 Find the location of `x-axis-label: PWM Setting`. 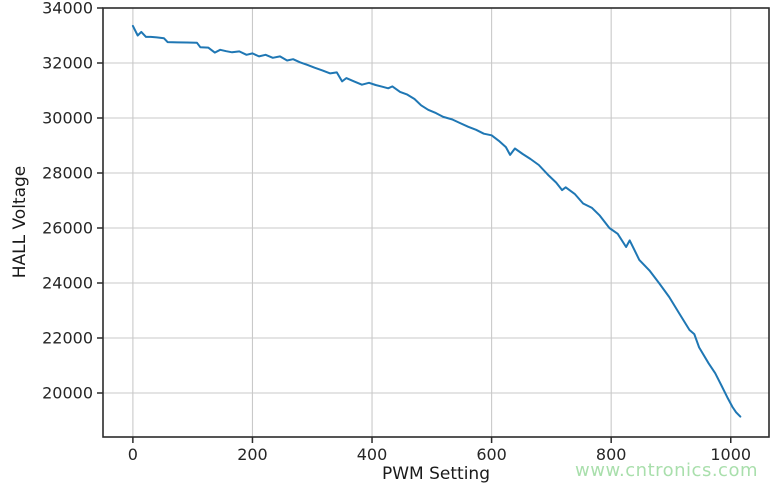

x-axis-label: PWM Setting is located at coordinates (436, 474).